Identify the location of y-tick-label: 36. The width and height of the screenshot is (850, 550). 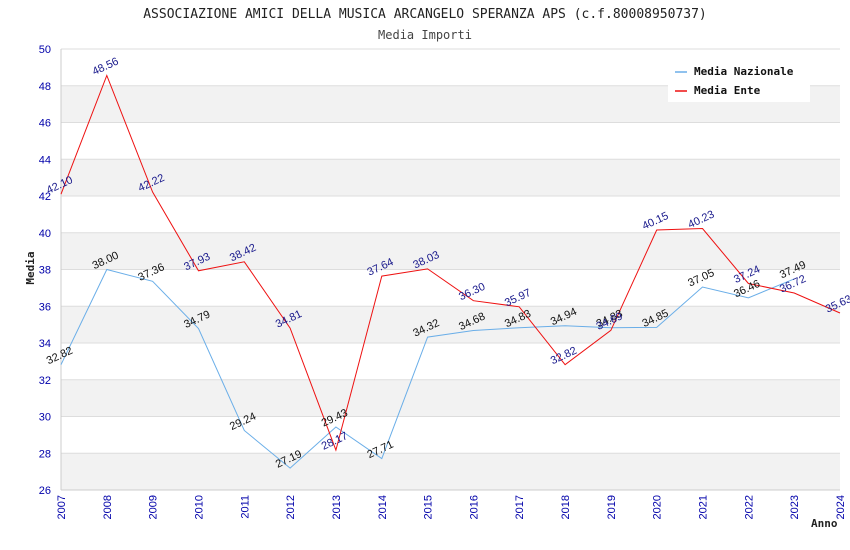
(45, 307).